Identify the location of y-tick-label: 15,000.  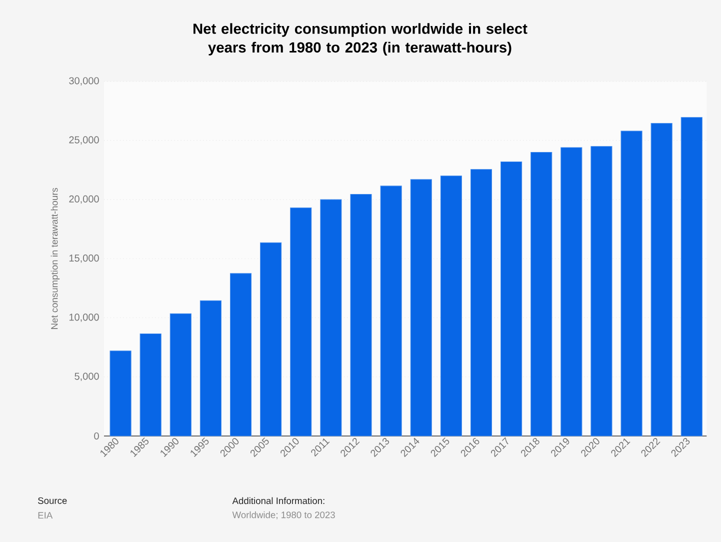
(84, 258).